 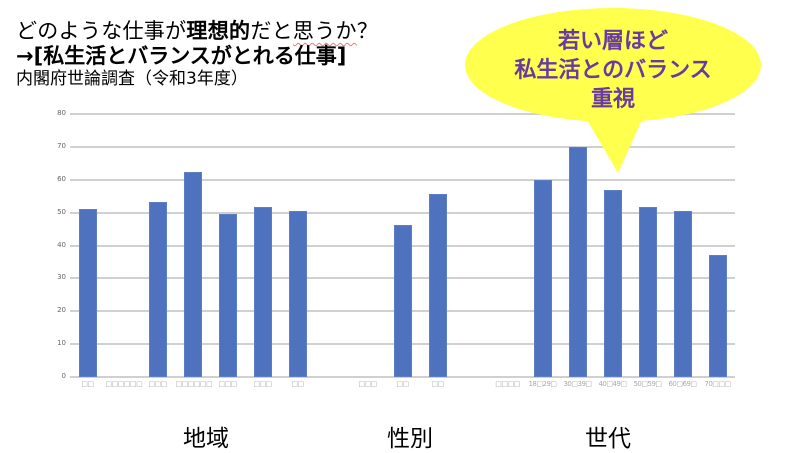 What do you see at coordinates (61, 277) in the screenshot?
I see `y-tick-label: 30` at bounding box center [61, 277].